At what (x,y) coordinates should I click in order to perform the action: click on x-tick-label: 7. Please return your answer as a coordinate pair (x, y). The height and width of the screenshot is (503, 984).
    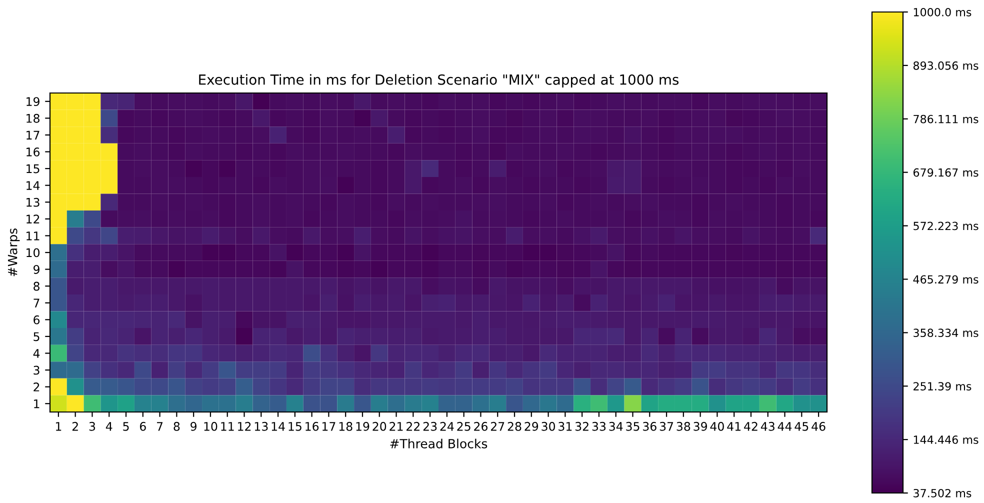
    Looking at the image, I should click on (160, 426).